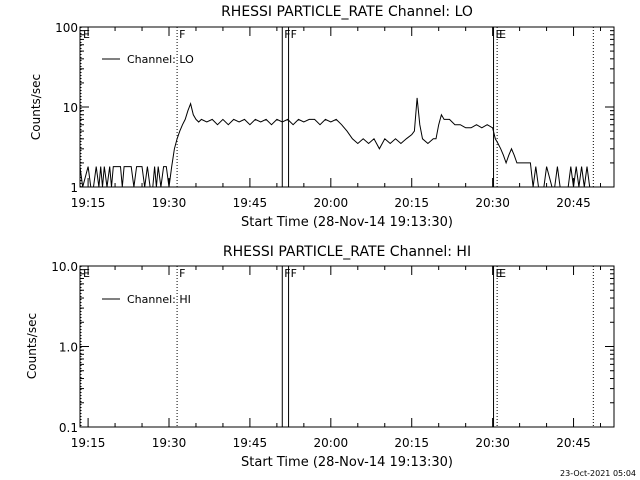 This screenshot has height=480, width=640. I want to click on chart-title: RHESSI PARTICLE_RATE Channel: HI, so click(347, 252).